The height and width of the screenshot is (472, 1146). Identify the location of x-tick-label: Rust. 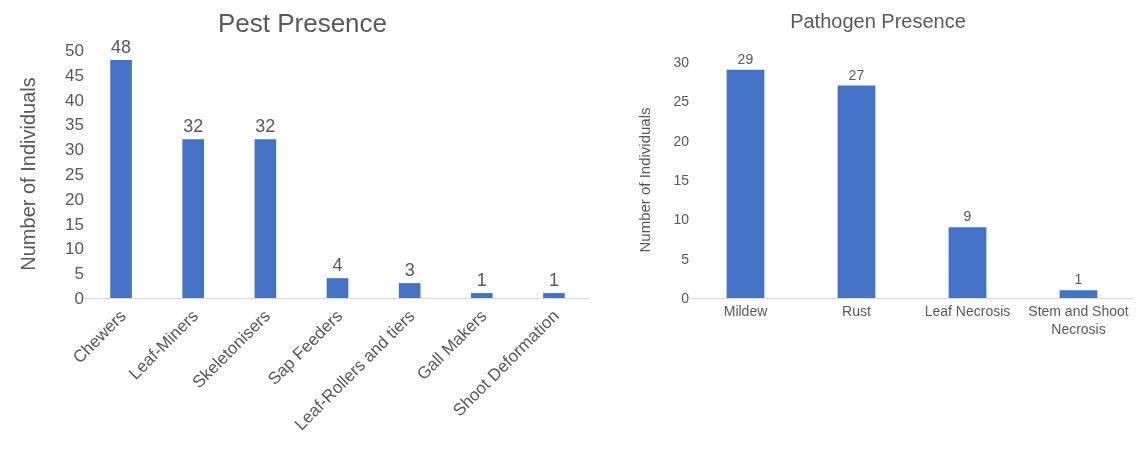
(856, 310).